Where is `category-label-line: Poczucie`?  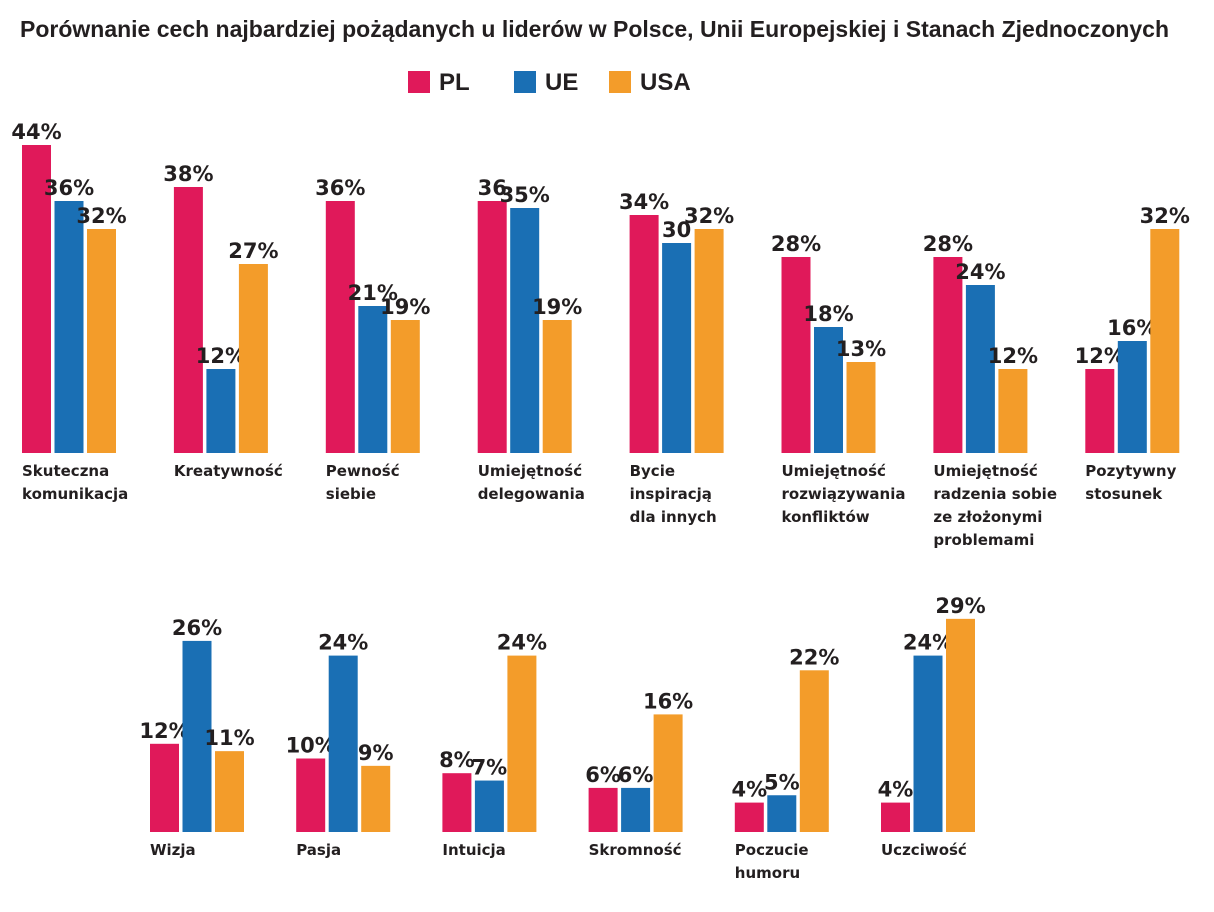
category-label-line: Poczucie is located at coordinates (772, 850).